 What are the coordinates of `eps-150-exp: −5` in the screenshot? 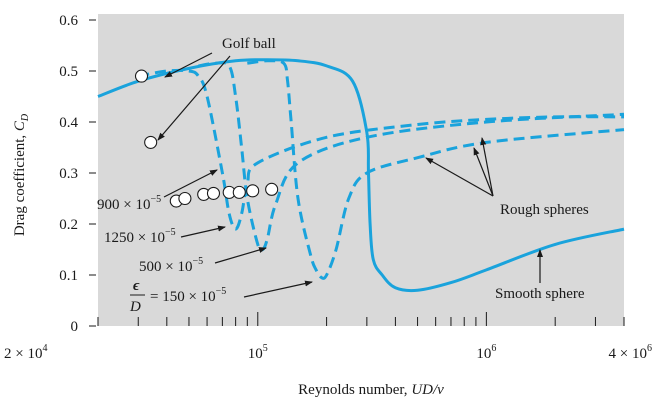 It's located at (221, 291).